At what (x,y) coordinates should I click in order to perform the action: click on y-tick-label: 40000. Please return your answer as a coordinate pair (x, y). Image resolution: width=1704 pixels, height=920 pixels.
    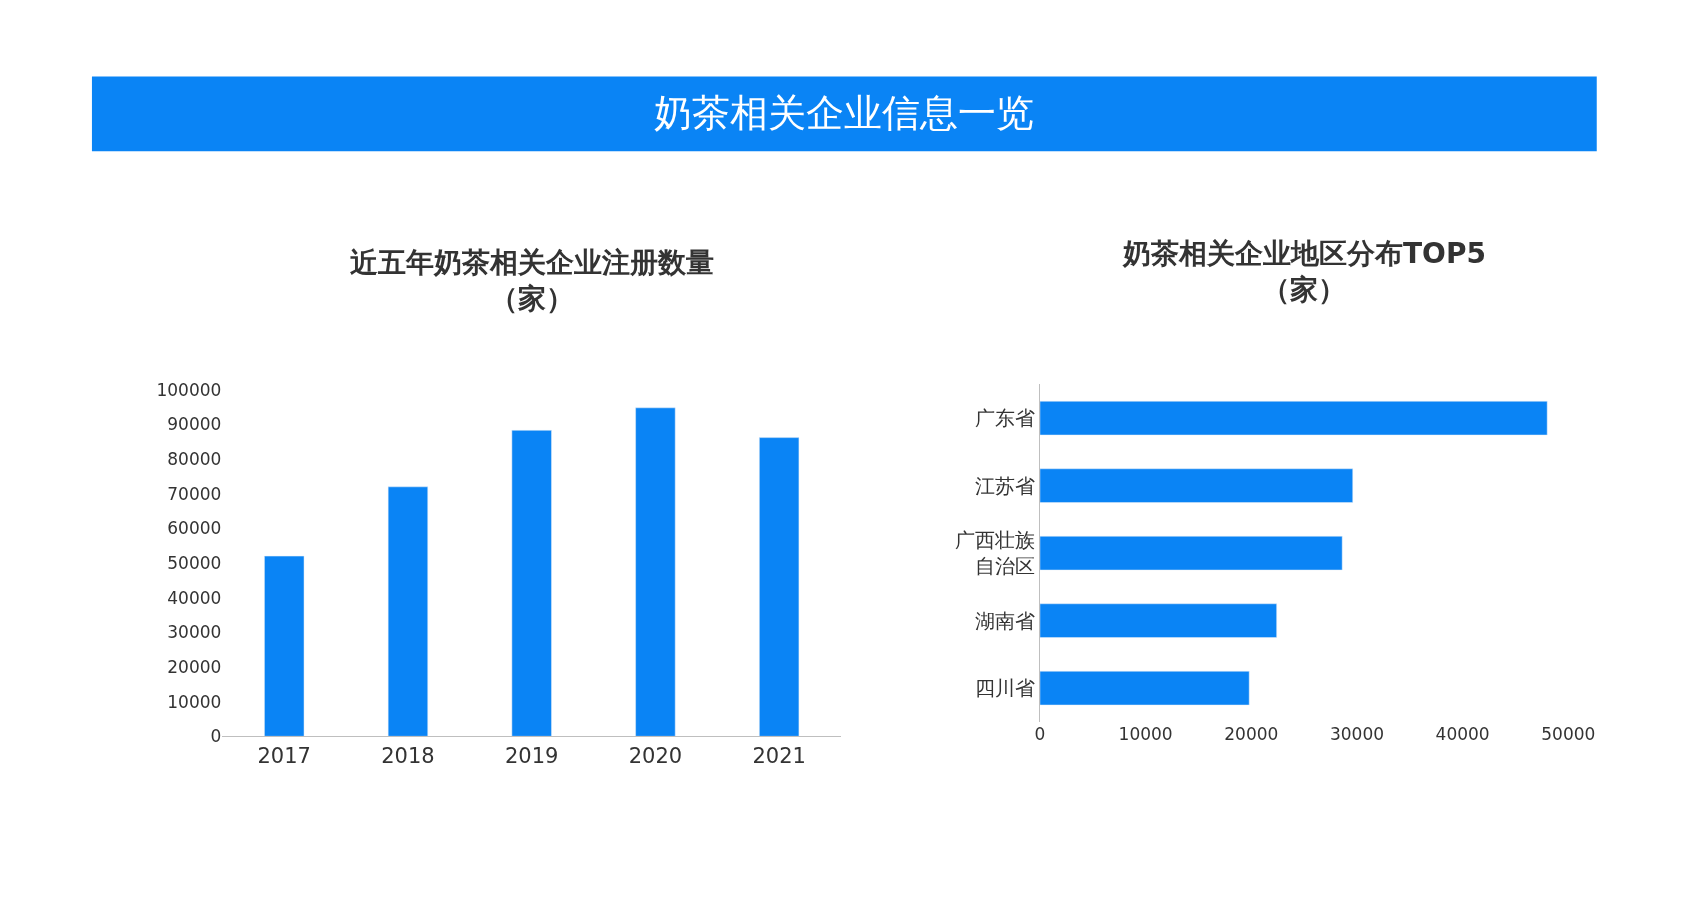
    Looking at the image, I should click on (194, 597).